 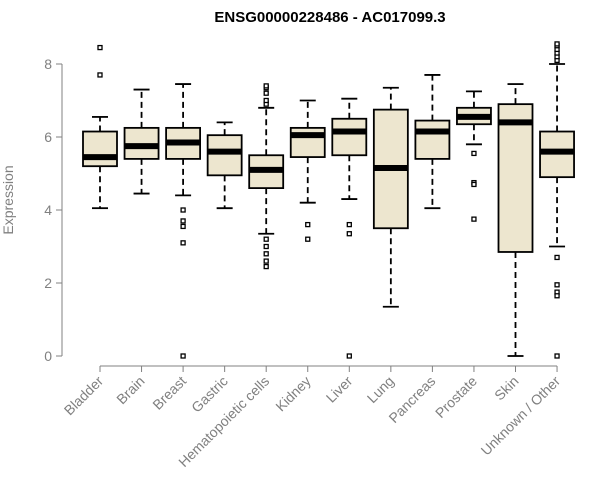 I want to click on x-tick-label: Lung, so click(x=380, y=389).